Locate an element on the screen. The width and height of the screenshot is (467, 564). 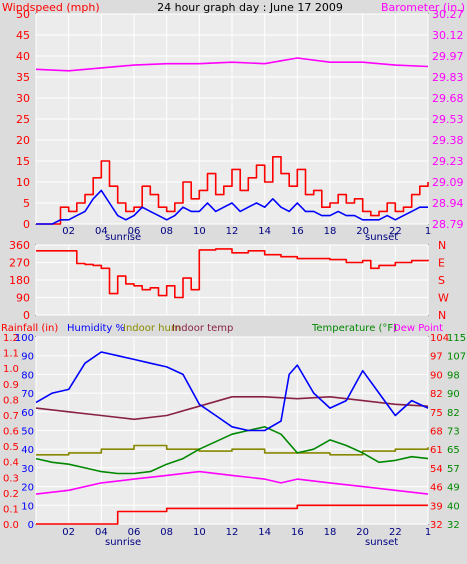
wind-average-line is located at coordinates (232, 207).